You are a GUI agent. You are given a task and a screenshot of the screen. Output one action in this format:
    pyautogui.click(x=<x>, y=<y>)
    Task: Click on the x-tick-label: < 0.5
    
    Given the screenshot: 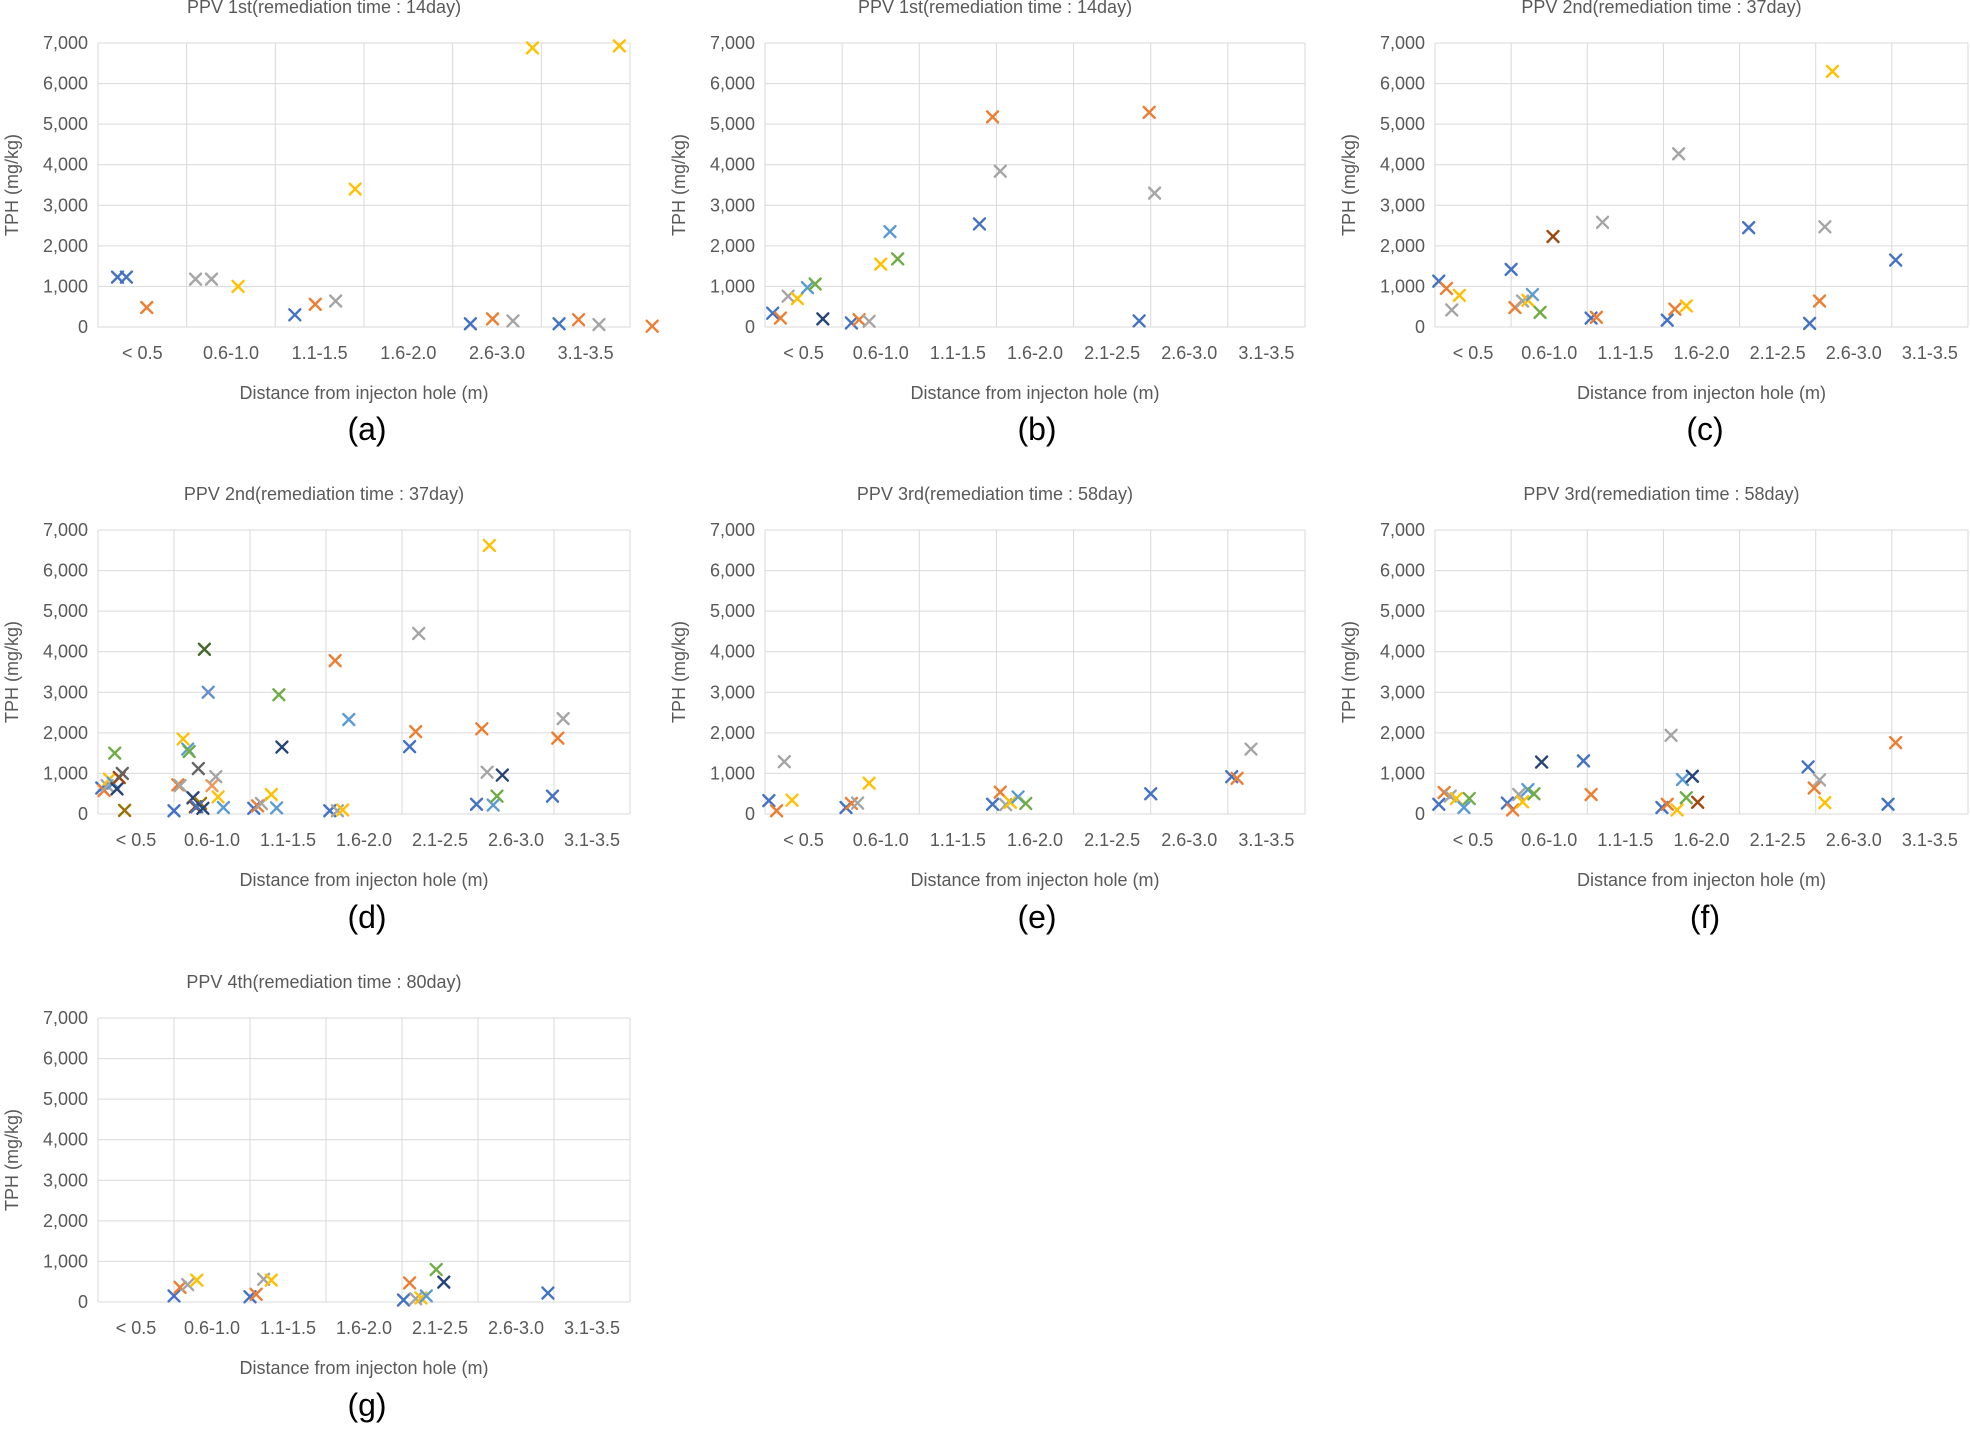 What is the action you would take?
    pyautogui.click(x=803, y=353)
    